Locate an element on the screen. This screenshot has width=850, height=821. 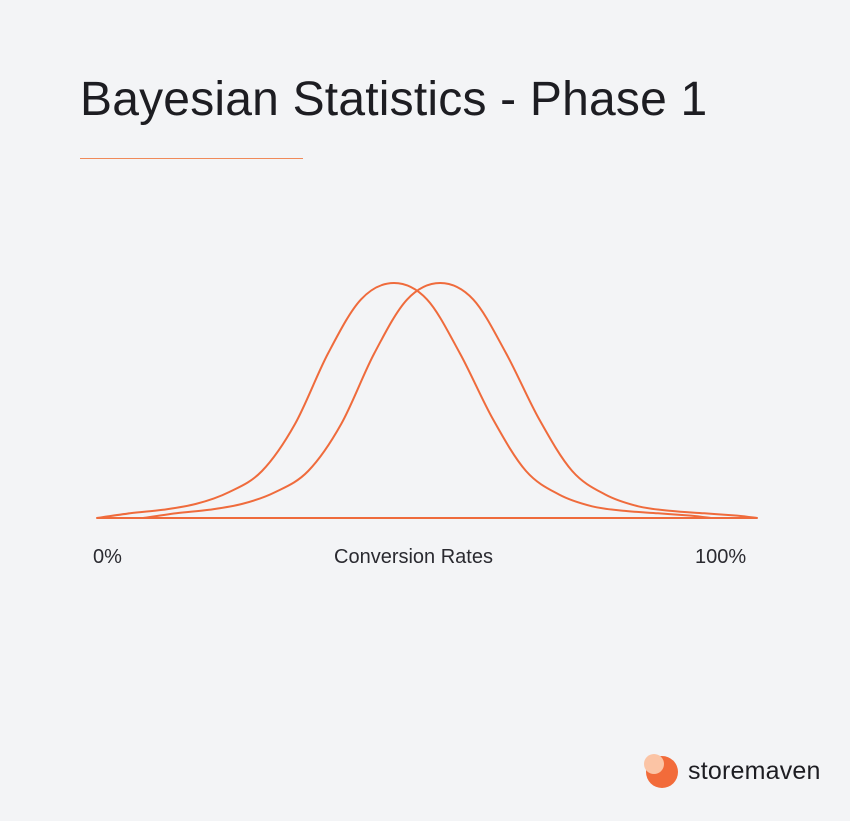
brand-logo: storemaven is located at coordinates (732, 771).